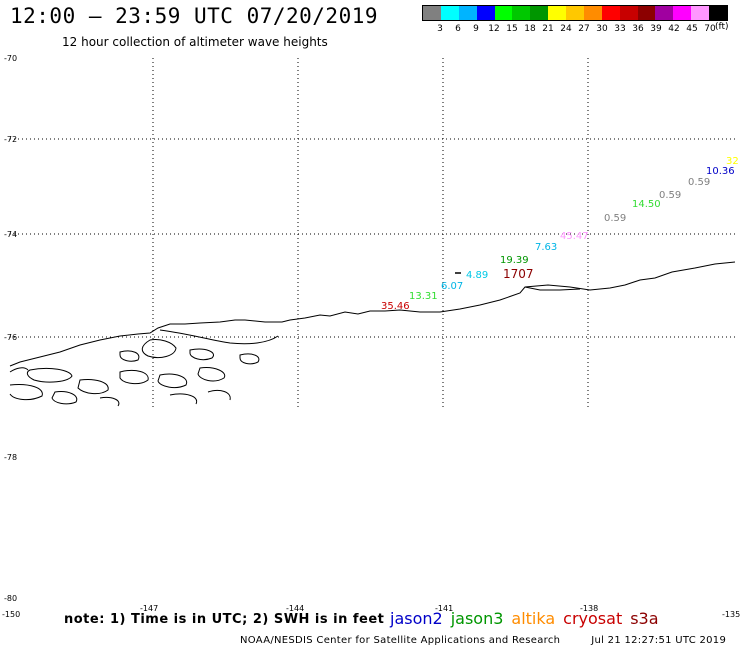 This screenshot has width=740, height=650. Describe the element at coordinates (732, 161) in the screenshot. I see `wave-height-label: 32` at that location.